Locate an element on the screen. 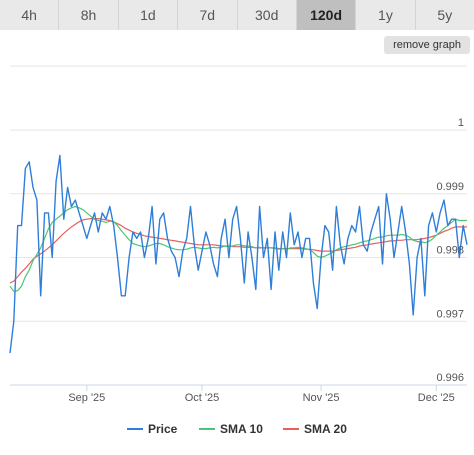 The width and height of the screenshot is (474, 455). x-tick-label: Dec '25 is located at coordinates (436, 398).